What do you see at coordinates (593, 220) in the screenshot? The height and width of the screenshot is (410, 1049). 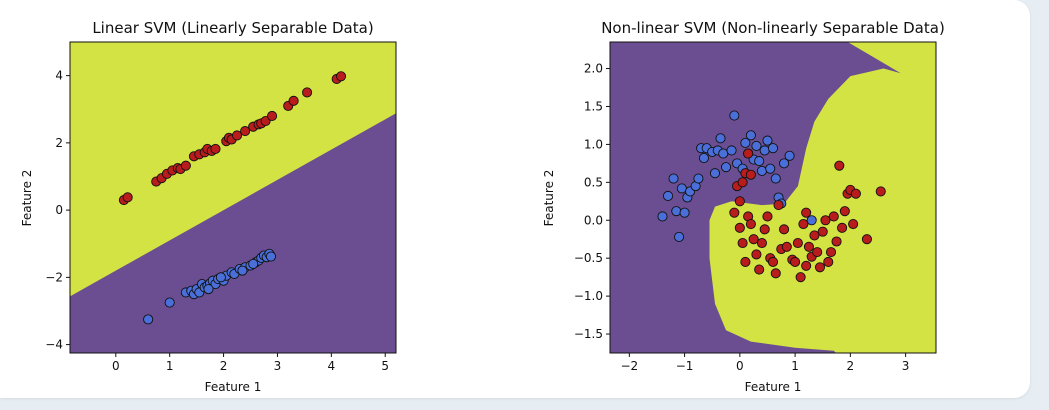 I see `y-tick-label: 0.0` at bounding box center [593, 220].